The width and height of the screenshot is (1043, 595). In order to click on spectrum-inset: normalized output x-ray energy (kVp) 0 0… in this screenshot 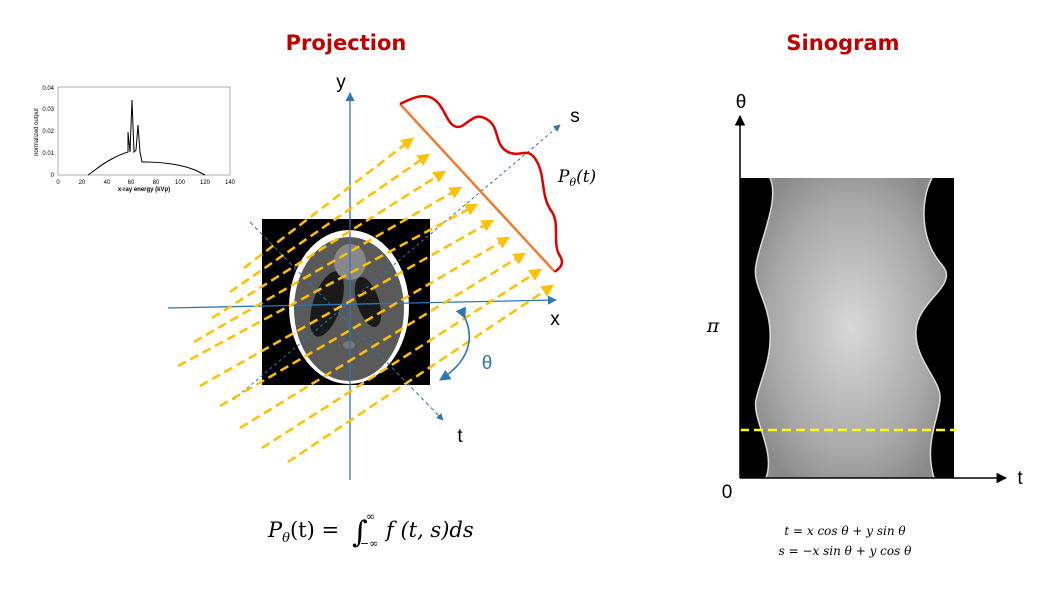, I will do `click(135, 139)`.